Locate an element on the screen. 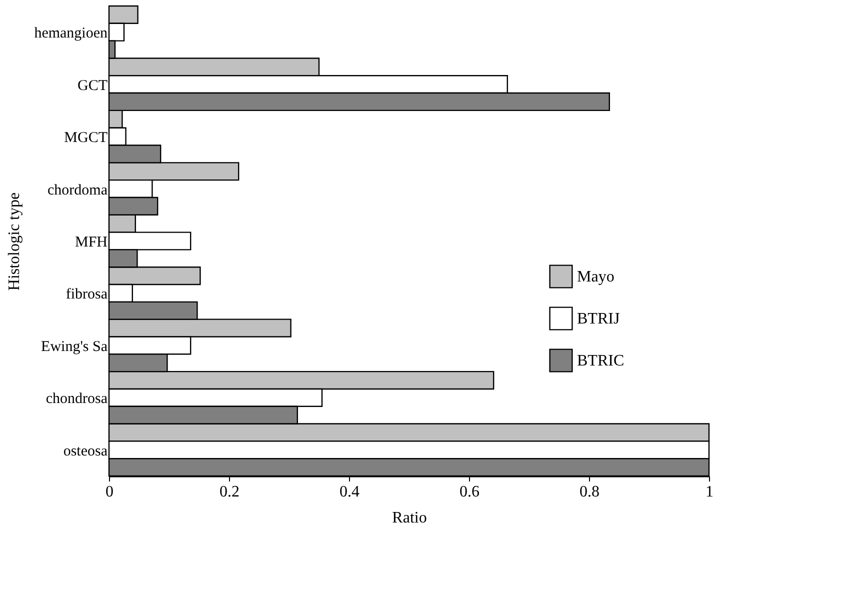 Image resolution: width=861 pixels, height=593 pixels. x-tick-label: 0.2 is located at coordinates (230, 492).